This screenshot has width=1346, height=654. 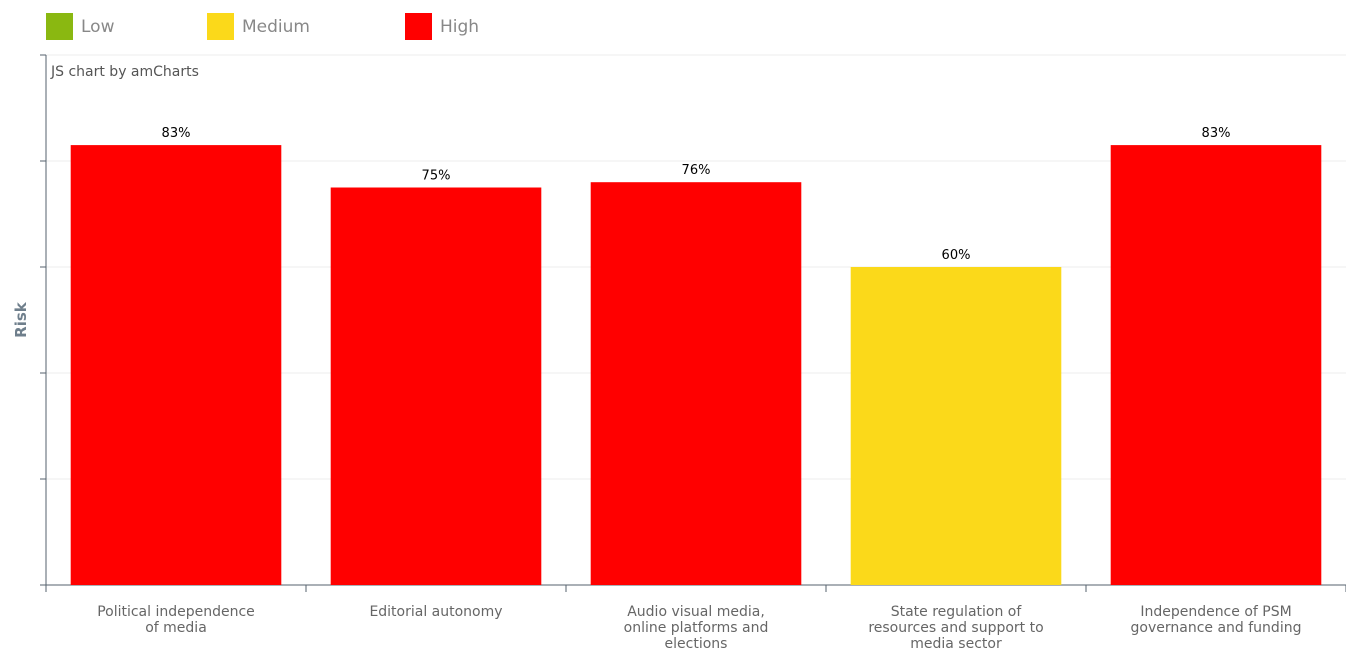 I want to click on category-label-line: Audio visual media,, so click(x=696, y=612).